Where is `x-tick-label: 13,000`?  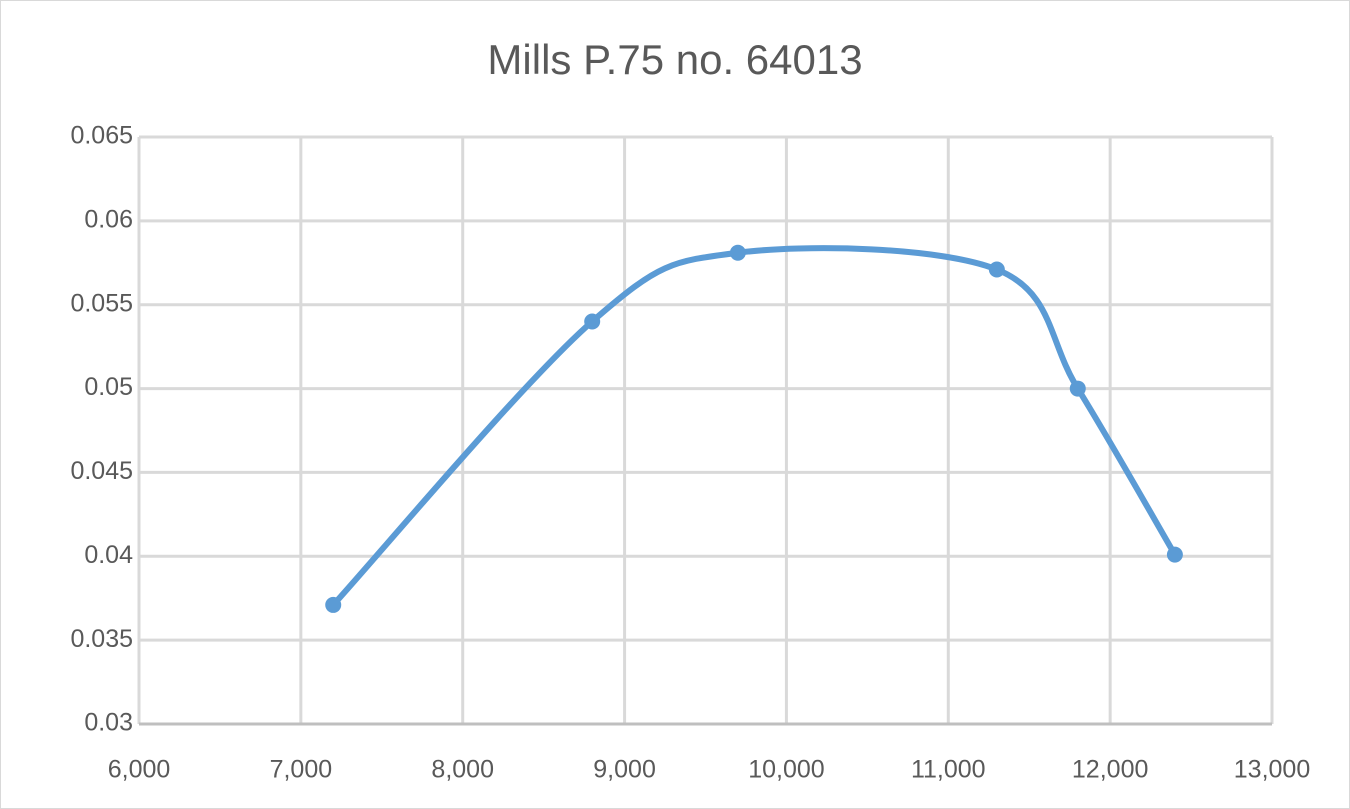
x-tick-label: 13,000 is located at coordinates (1272, 770).